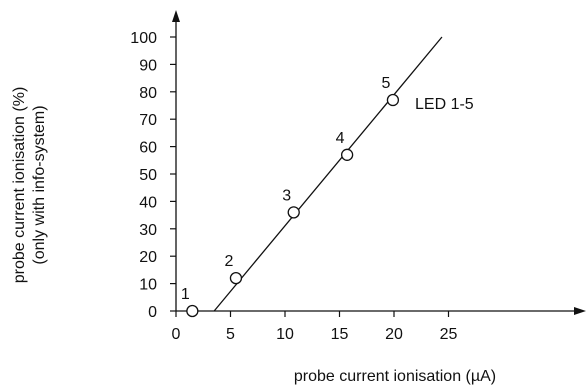 The width and height of the screenshot is (587, 387). What do you see at coordinates (385, 83) in the screenshot?
I see `point-label: 5` at bounding box center [385, 83].